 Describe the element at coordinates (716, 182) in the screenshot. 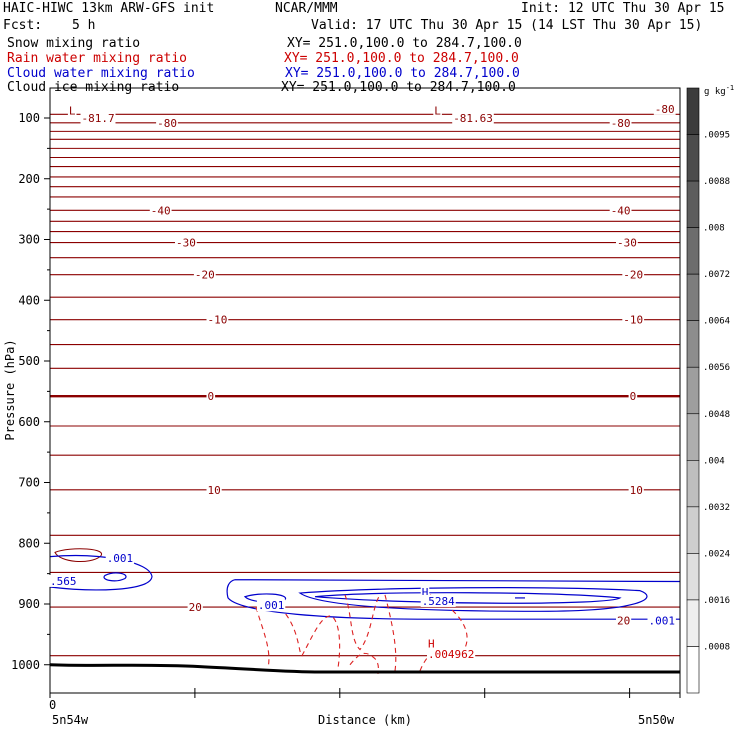

I see `colorbar-tick-label: .0088` at that location.